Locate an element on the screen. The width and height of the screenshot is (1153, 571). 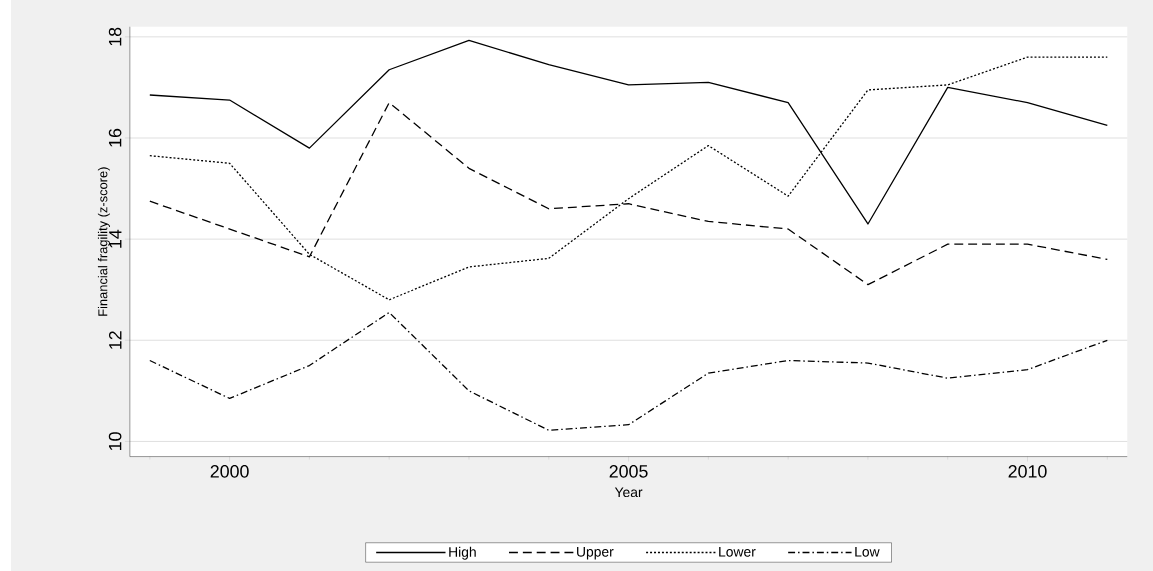
x-axis-title: Year is located at coordinates (628, 492).